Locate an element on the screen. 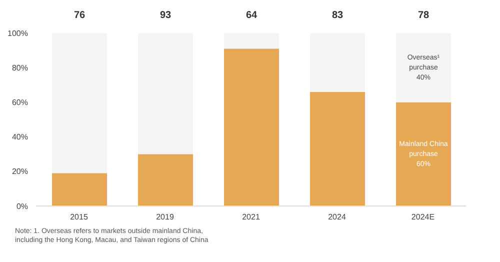 This screenshot has height=262, width=500. x-tick-label: 2015 is located at coordinates (79, 217).